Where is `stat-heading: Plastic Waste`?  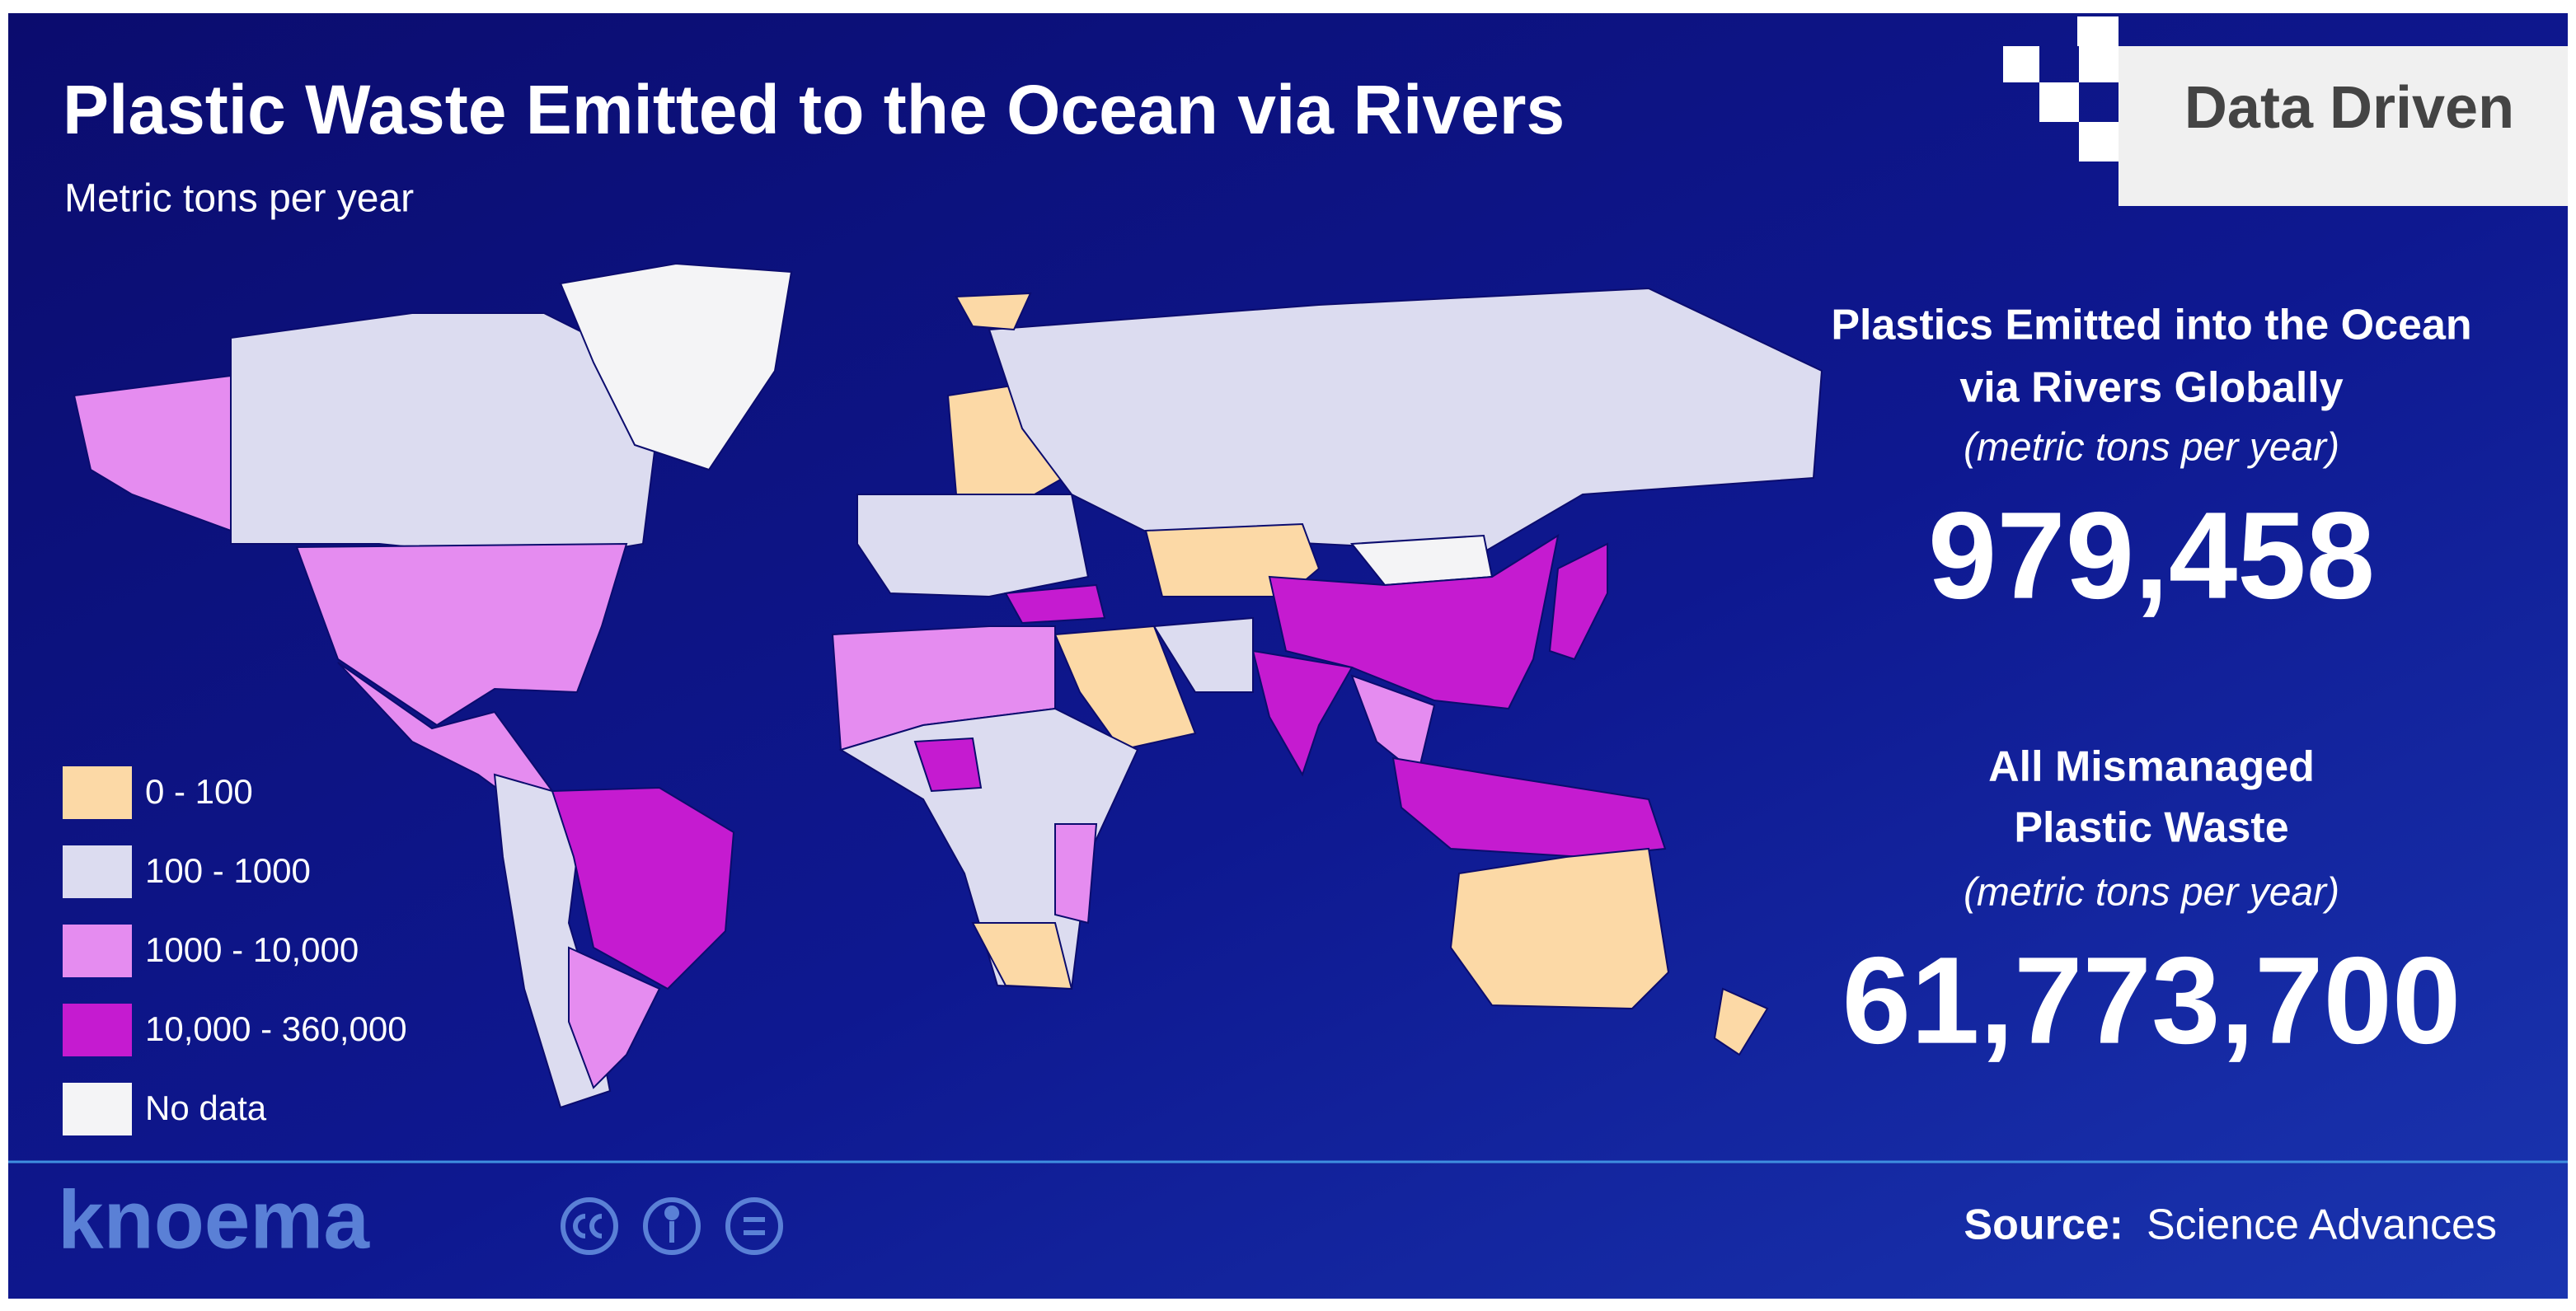
stat-heading: Plastic Waste is located at coordinates (2151, 828).